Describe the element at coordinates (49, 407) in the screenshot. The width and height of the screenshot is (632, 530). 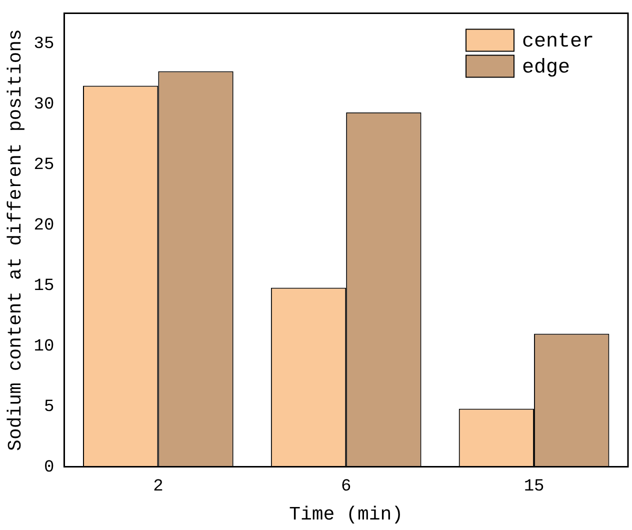
I see `y-tick-label: 5` at that location.